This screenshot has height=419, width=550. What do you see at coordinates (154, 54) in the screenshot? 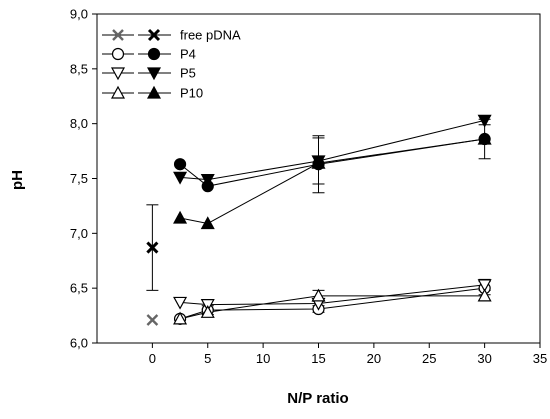
I see `legend-item-1-marker-filled` at bounding box center [154, 54].